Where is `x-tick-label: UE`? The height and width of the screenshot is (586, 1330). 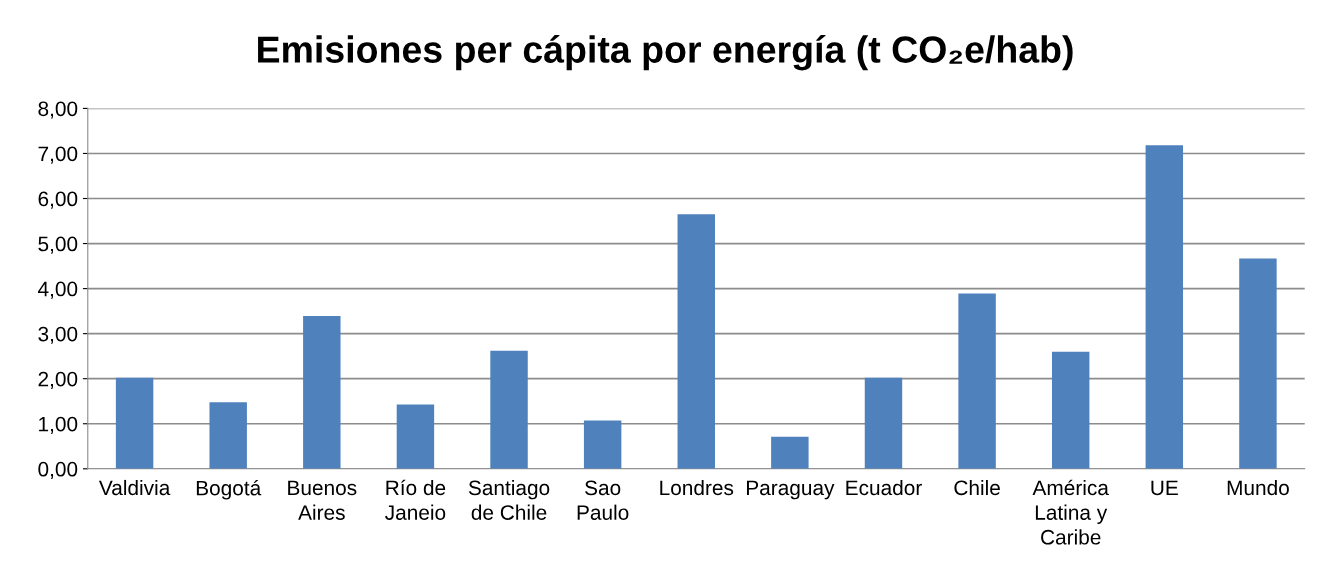
x-tick-label: UE is located at coordinates (1164, 488).